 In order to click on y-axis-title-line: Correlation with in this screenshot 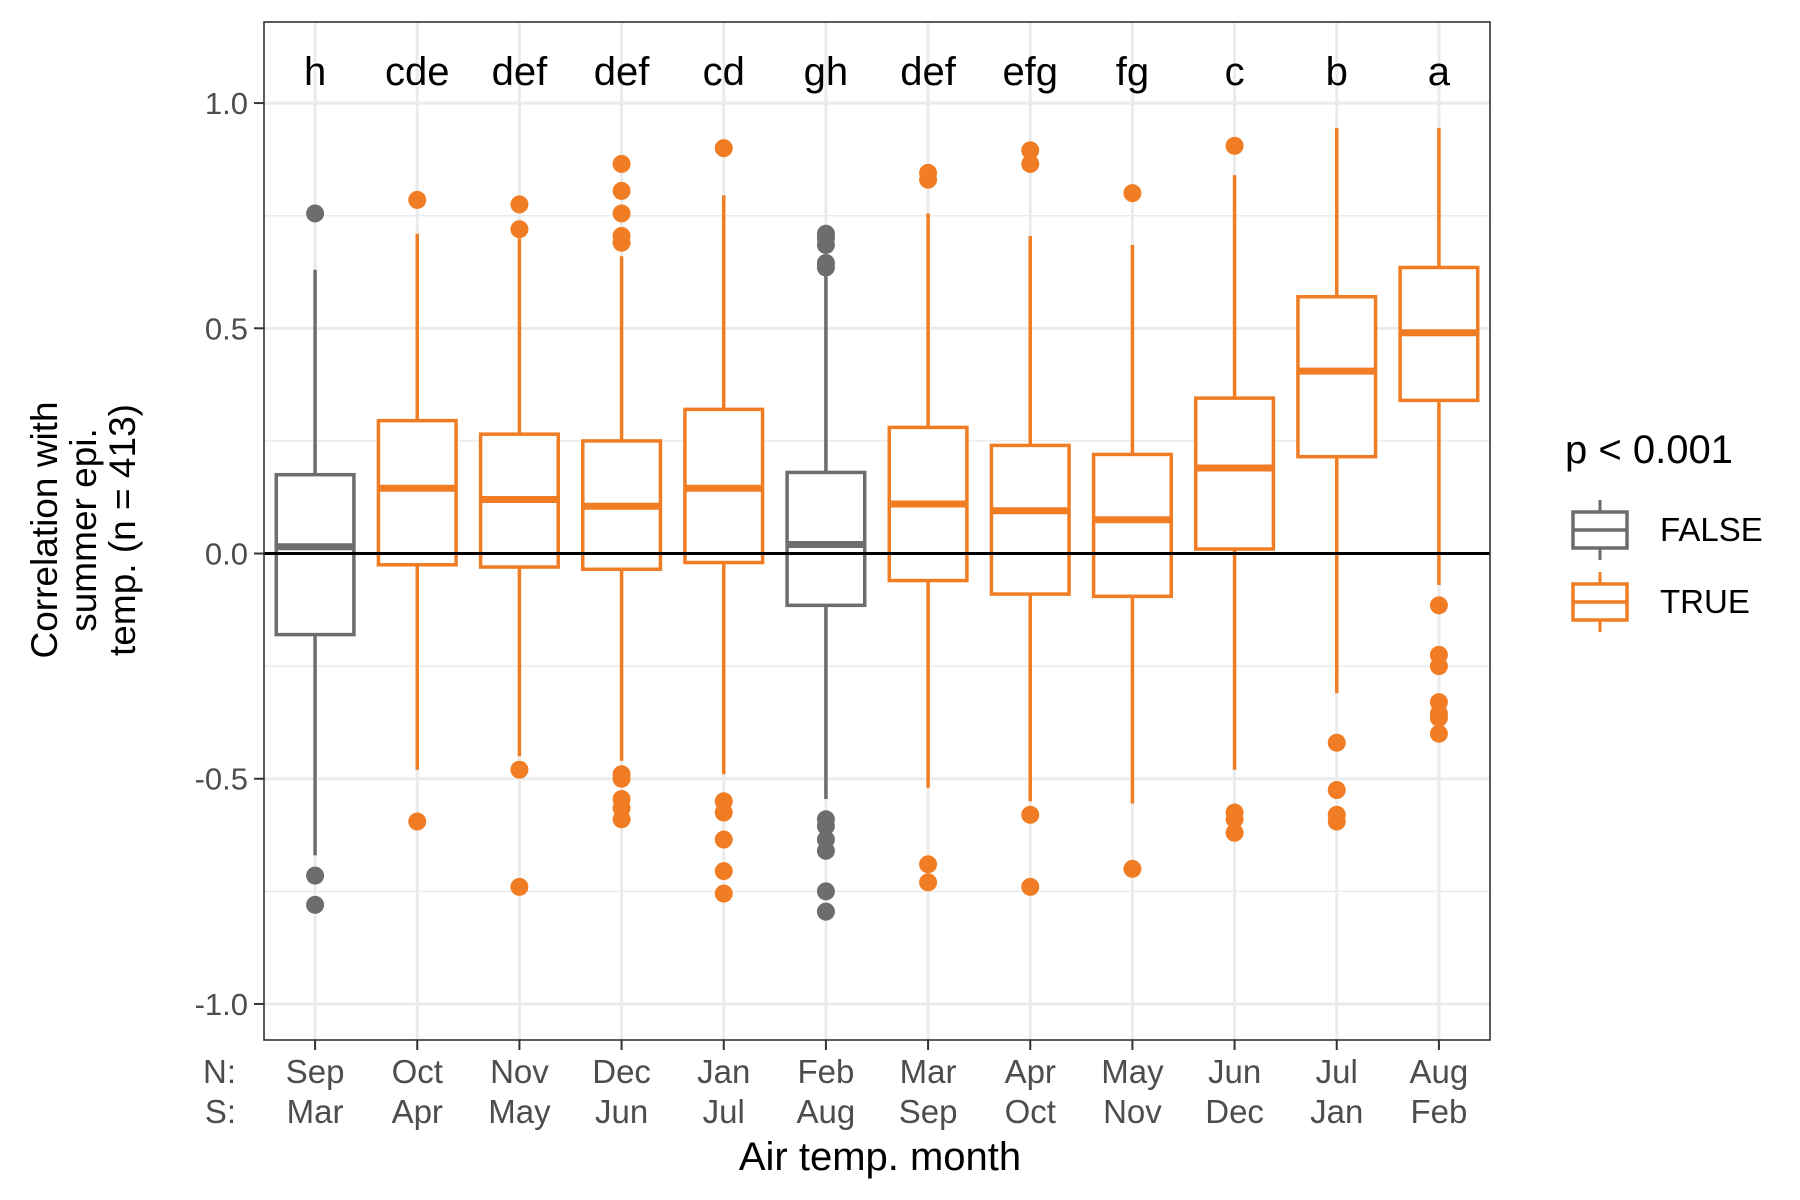, I will do `click(44, 529)`.